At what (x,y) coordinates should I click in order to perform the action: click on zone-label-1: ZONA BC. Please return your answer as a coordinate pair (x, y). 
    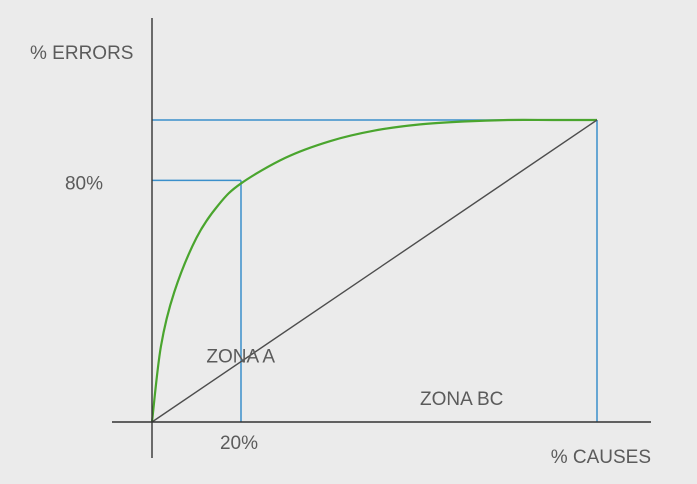
    Looking at the image, I should click on (461, 399).